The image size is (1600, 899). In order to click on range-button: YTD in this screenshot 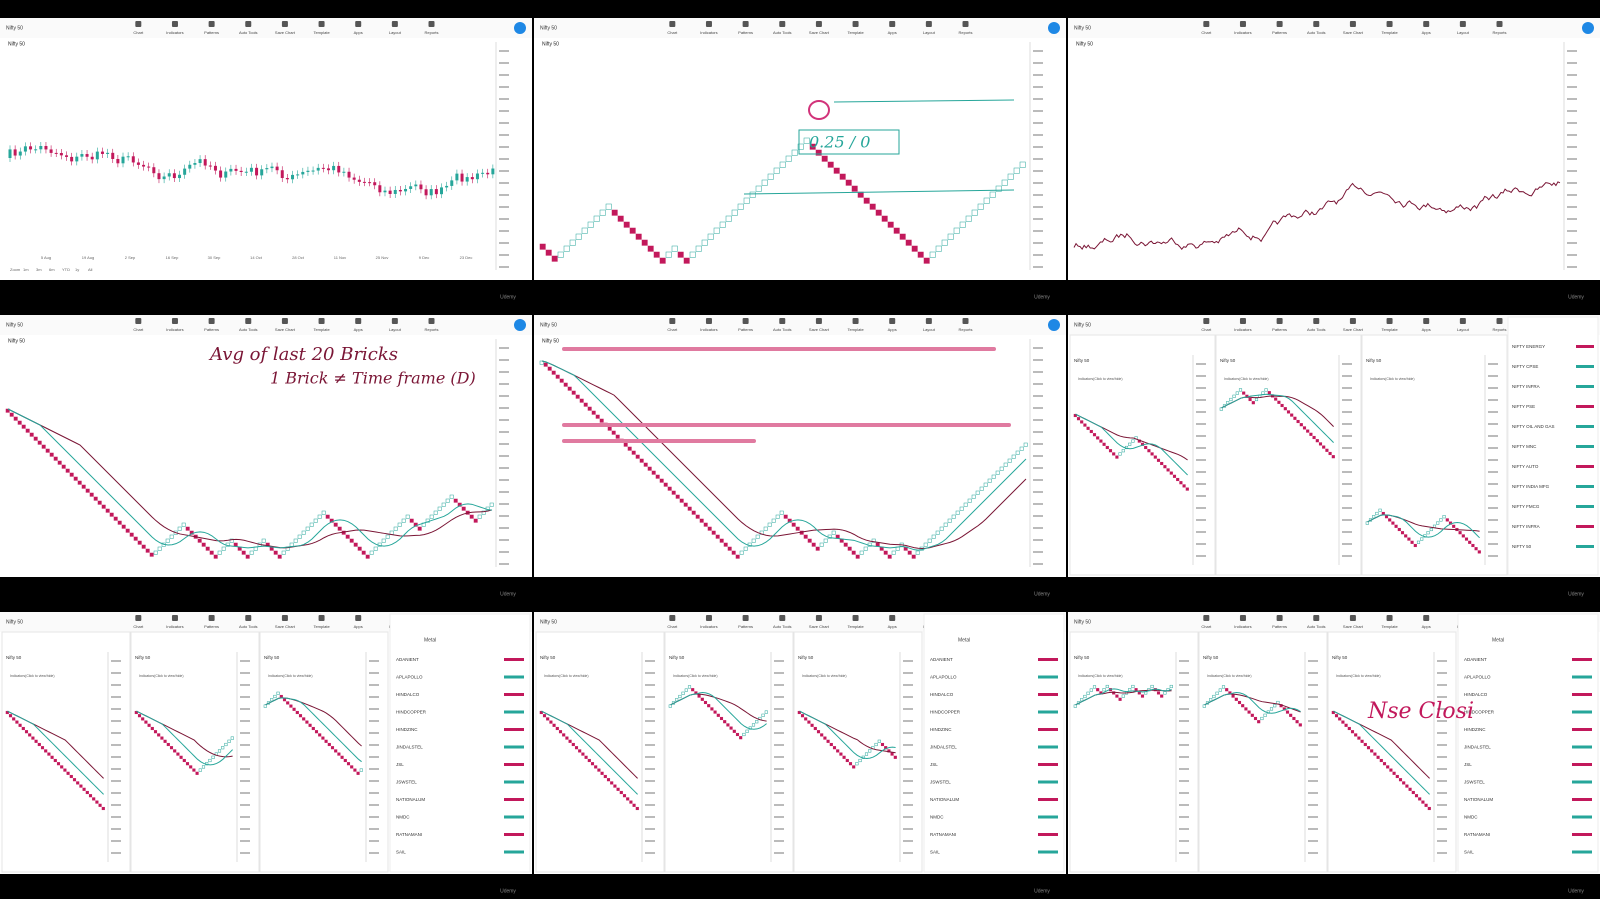, I will do `click(66, 269)`.